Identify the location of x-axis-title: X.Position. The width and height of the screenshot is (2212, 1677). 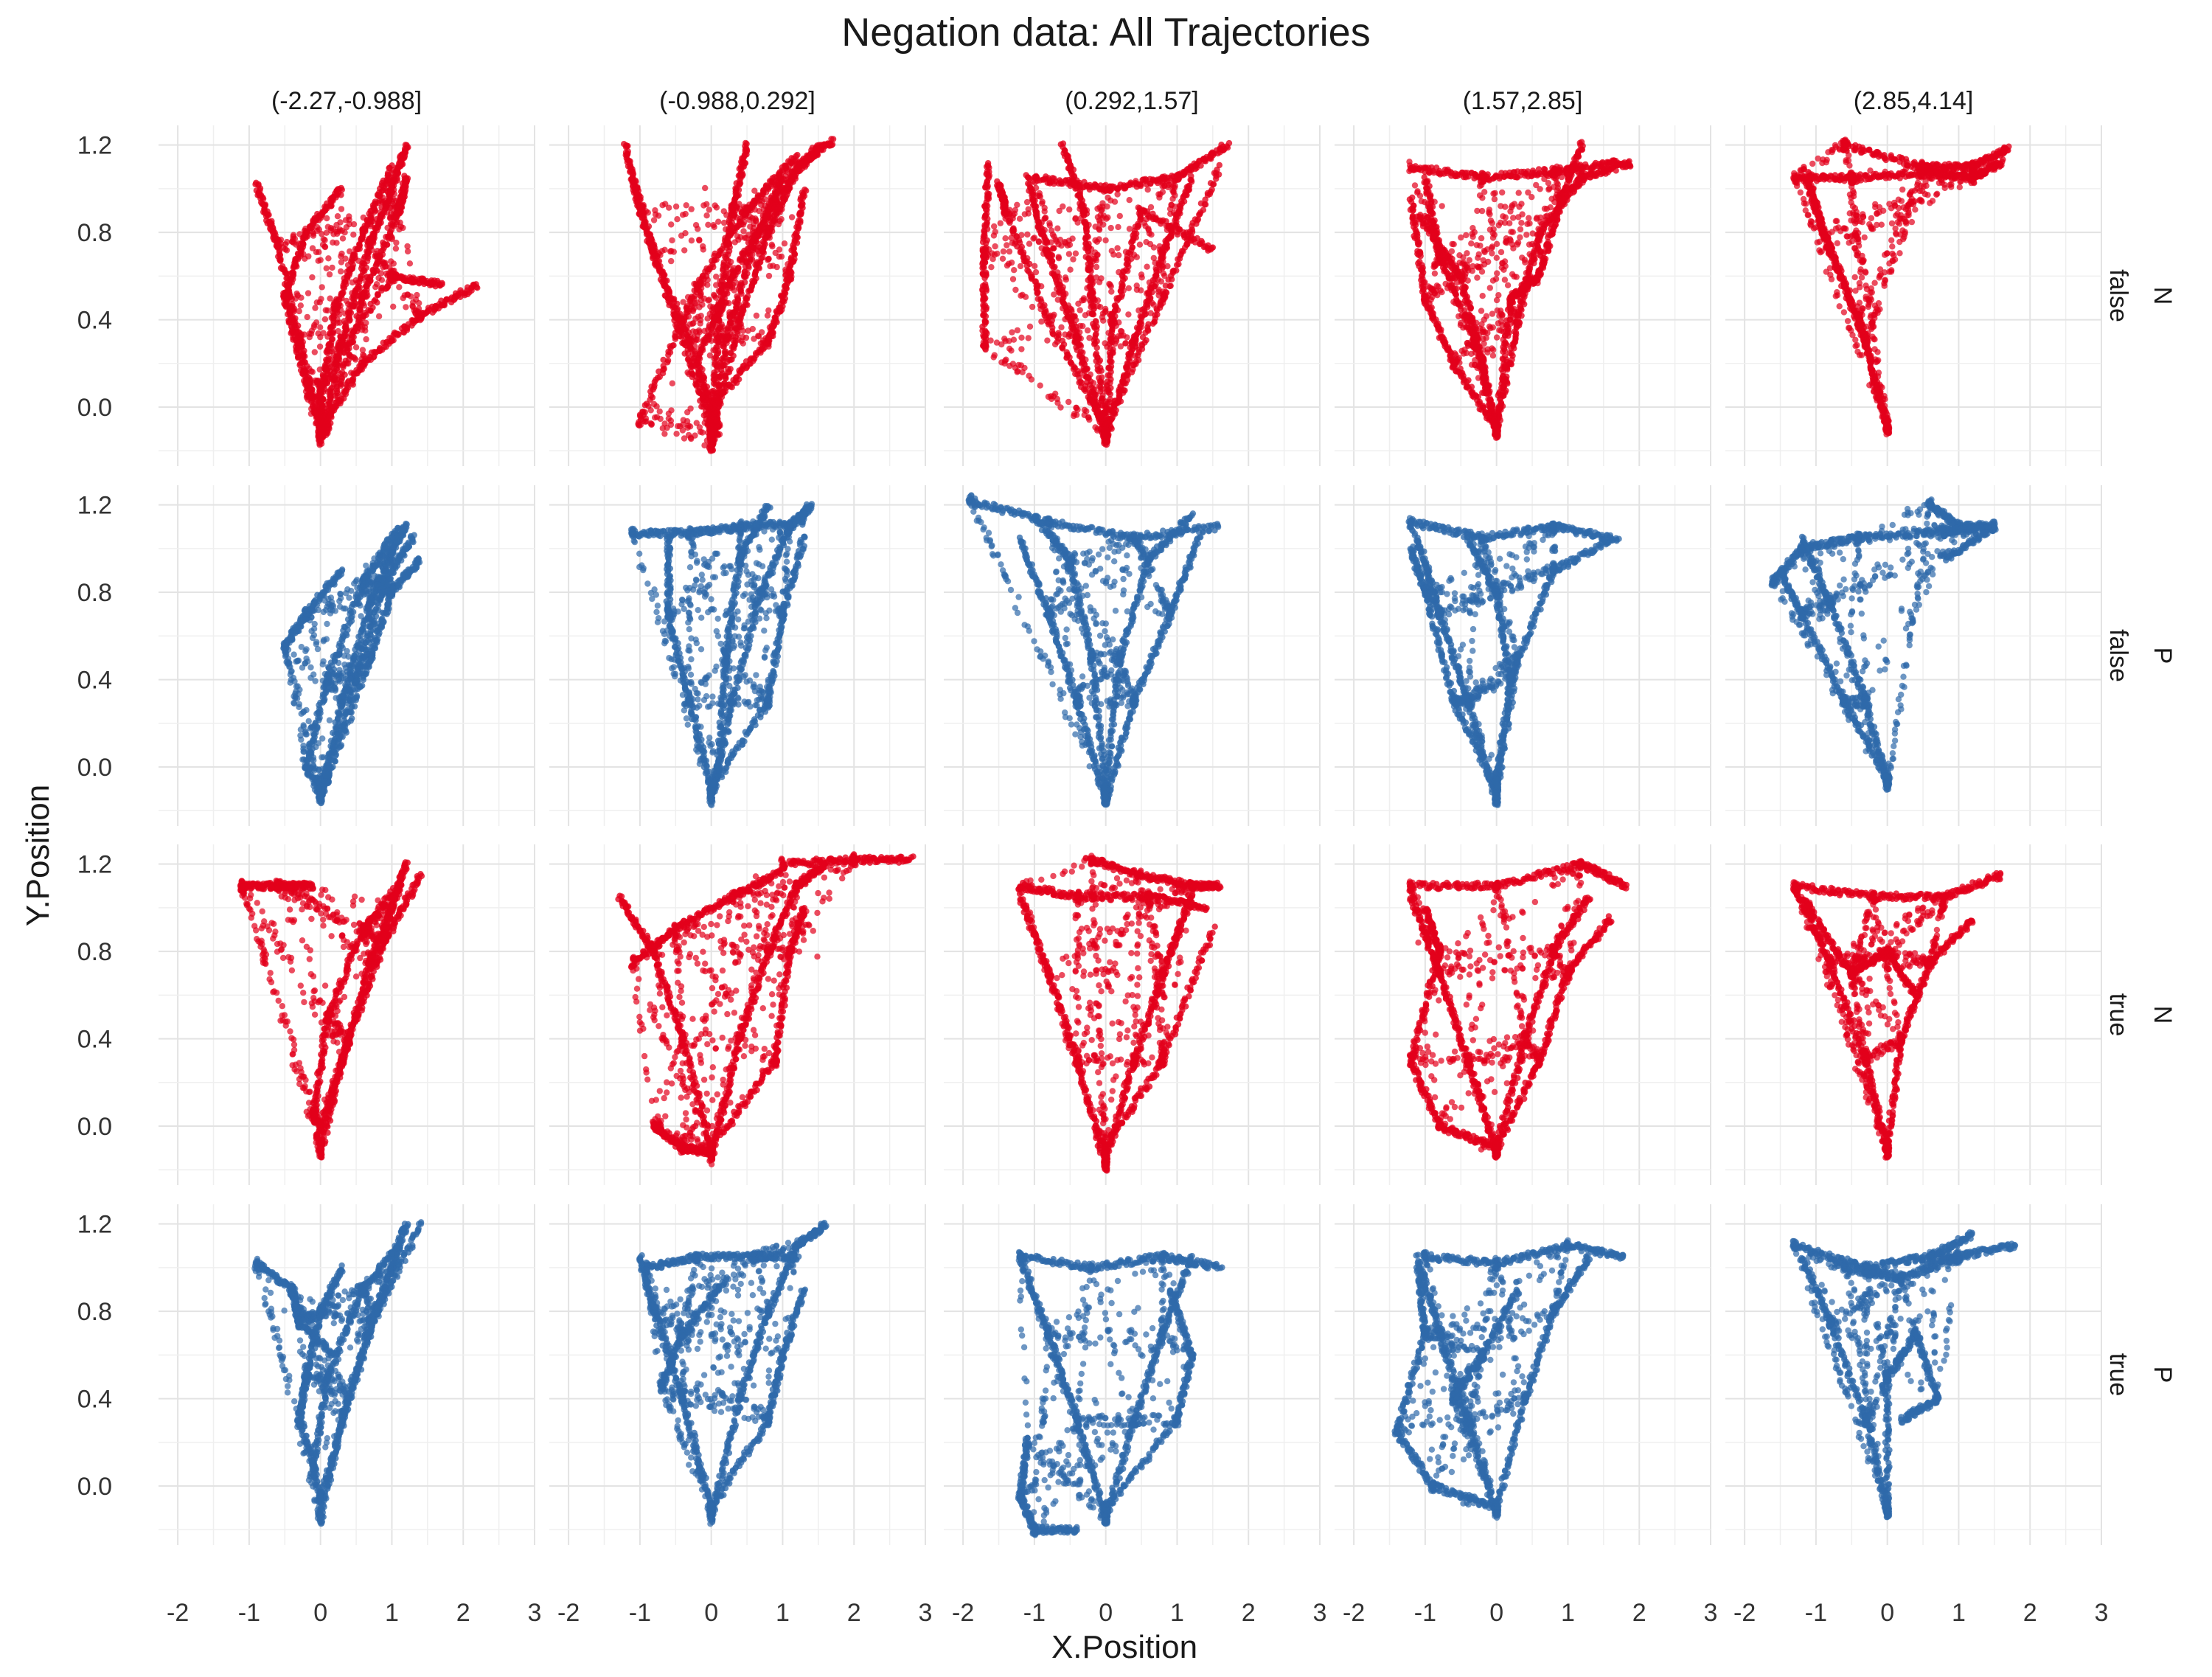
(1124, 1647).